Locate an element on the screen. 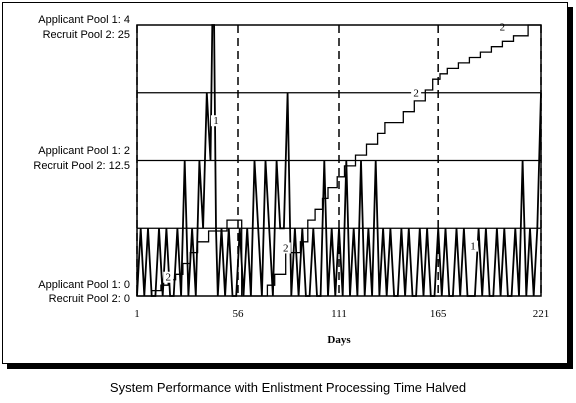 The height and width of the screenshot is (403, 576). y-label-mid-applicant: Applicant Pool 1: 2 is located at coordinates (84, 151).